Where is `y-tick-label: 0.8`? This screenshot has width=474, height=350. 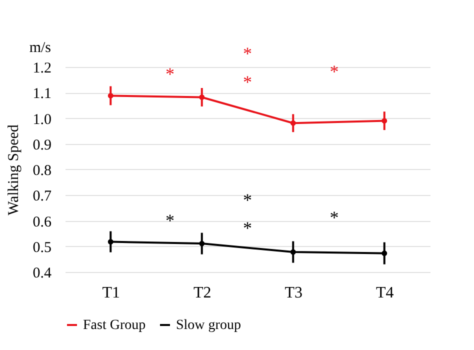 y-tick-label: 0.8 is located at coordinates (42, 171).